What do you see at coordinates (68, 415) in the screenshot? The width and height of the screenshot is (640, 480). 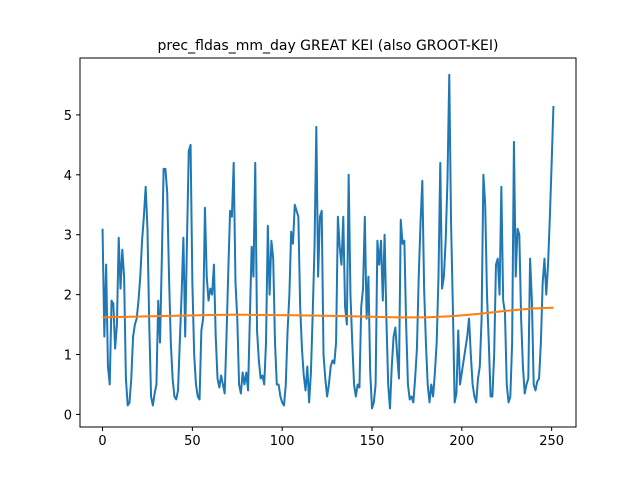 I see `y-tick-label: 0` at bounding box center [68, 415].